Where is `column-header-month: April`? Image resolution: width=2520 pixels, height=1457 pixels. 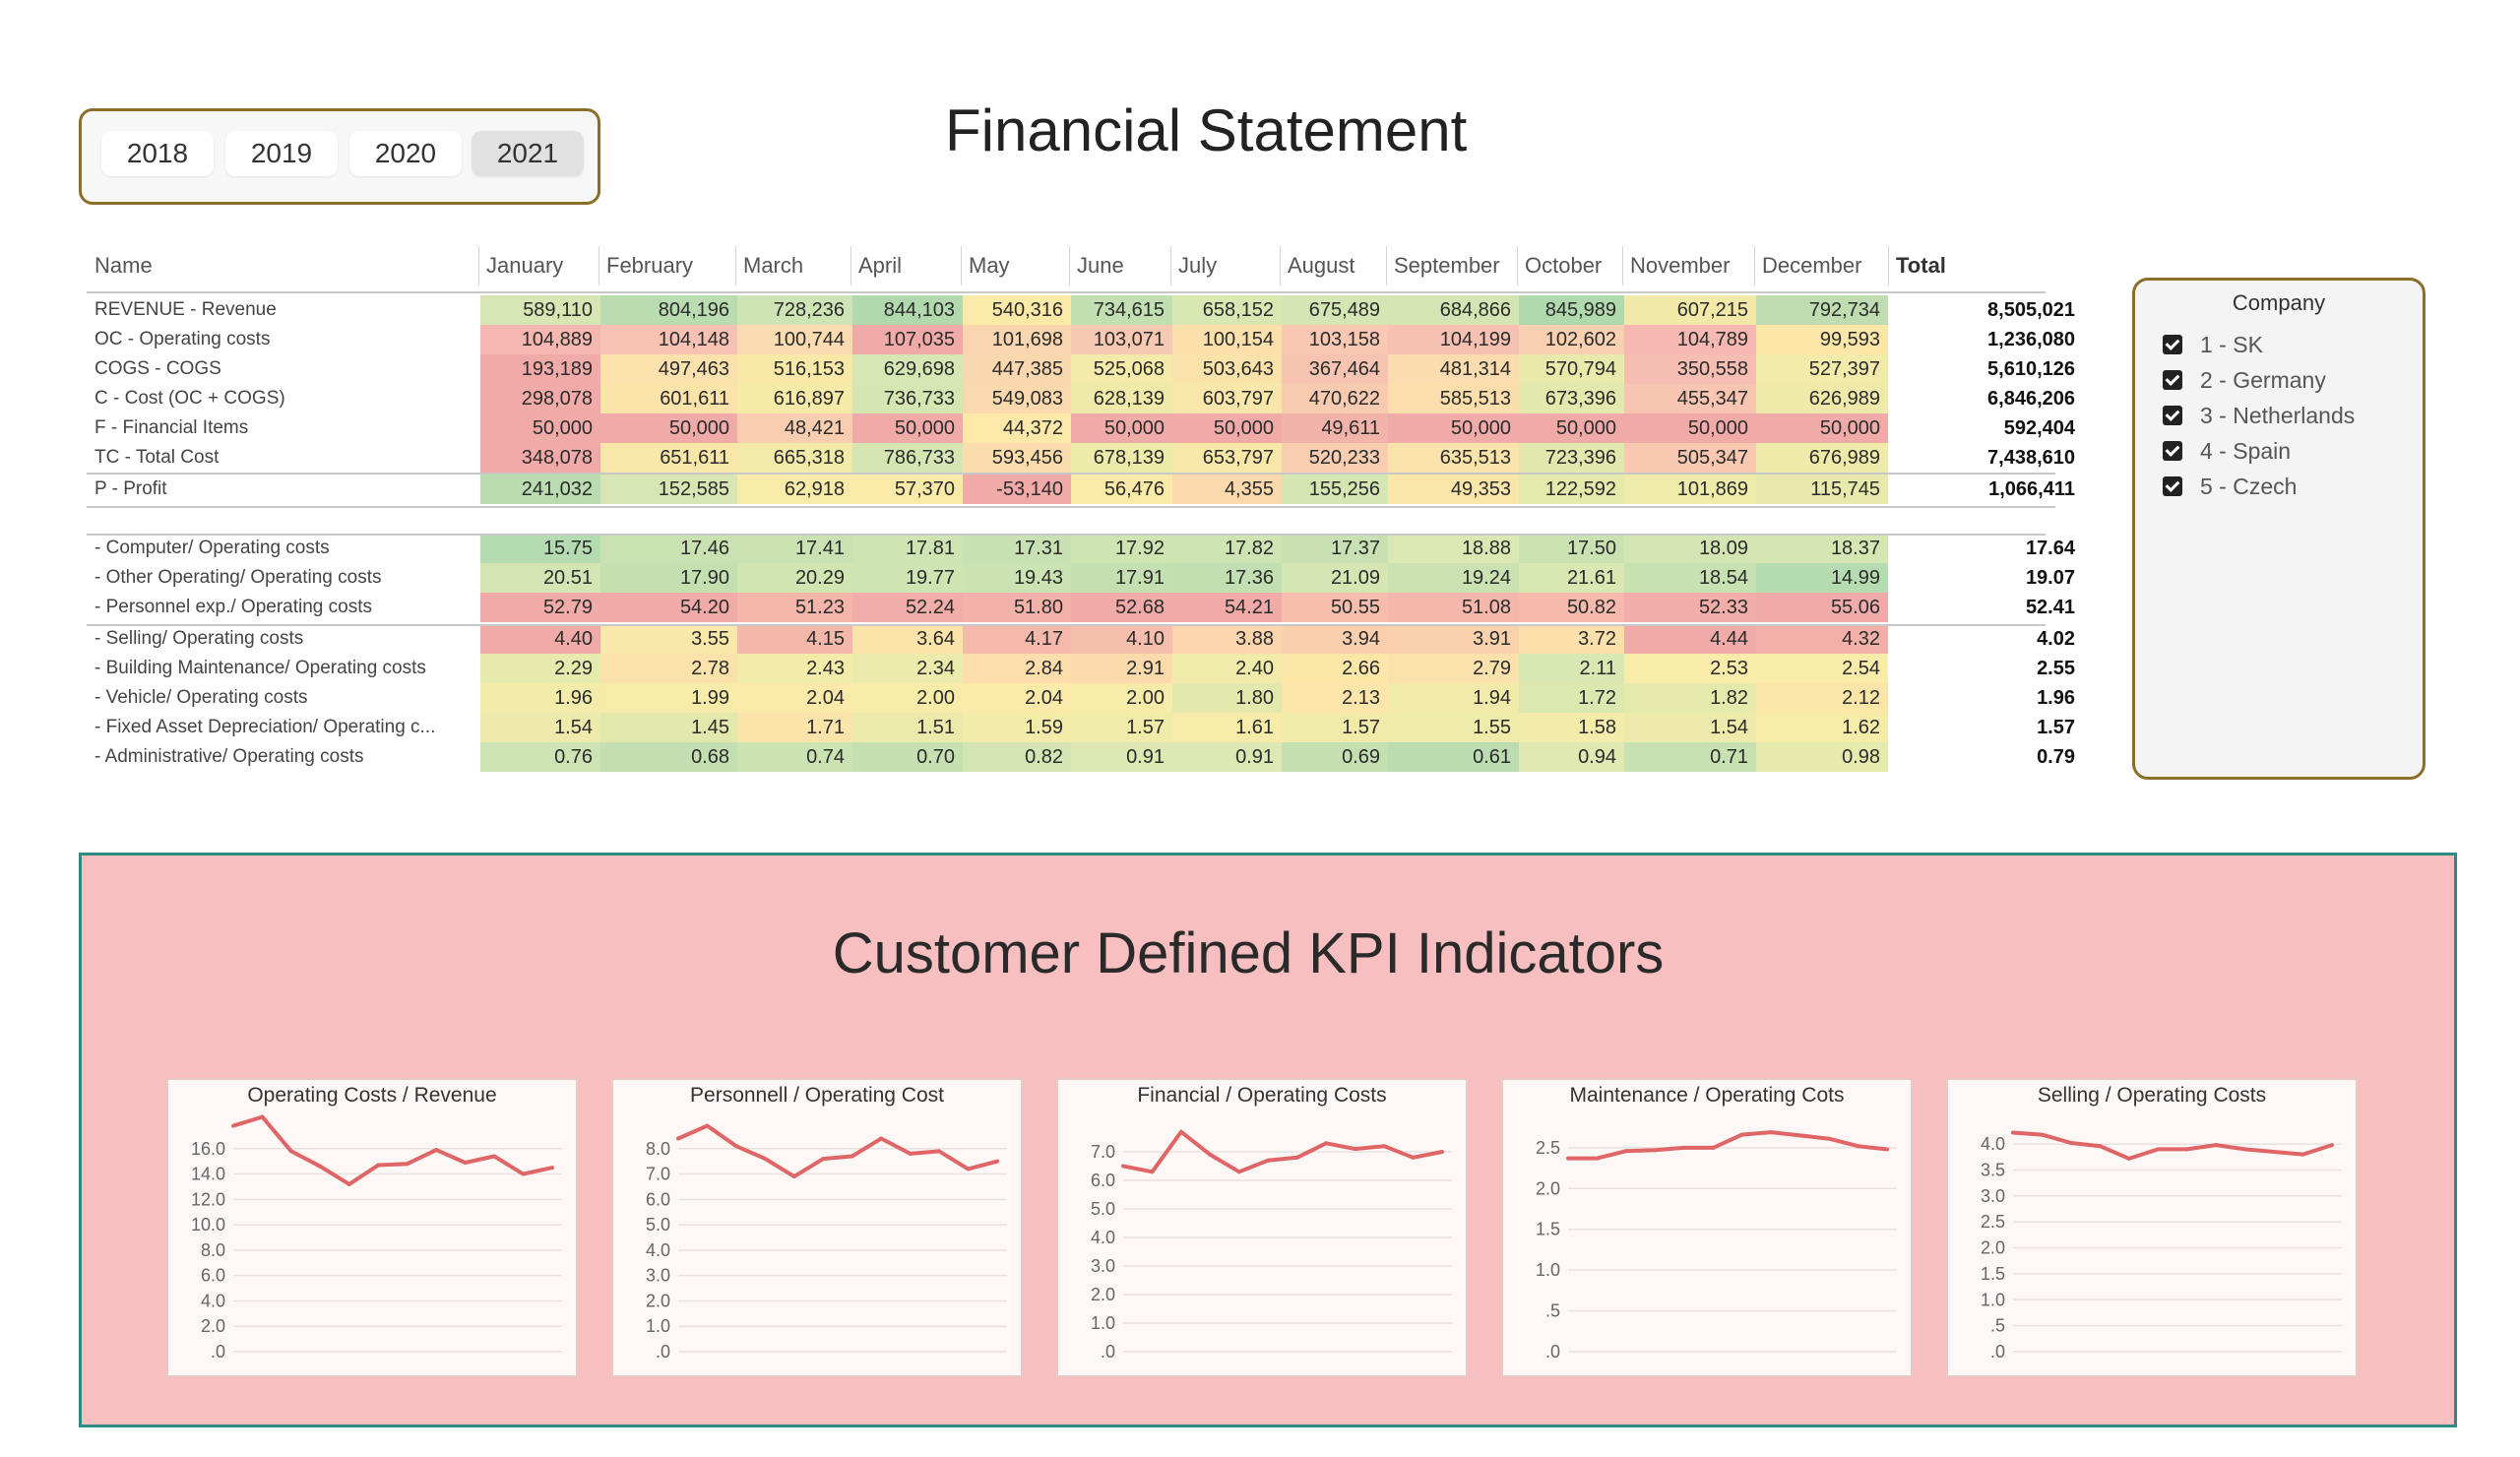
column-header-month: April is located at coordinates (880, 265).